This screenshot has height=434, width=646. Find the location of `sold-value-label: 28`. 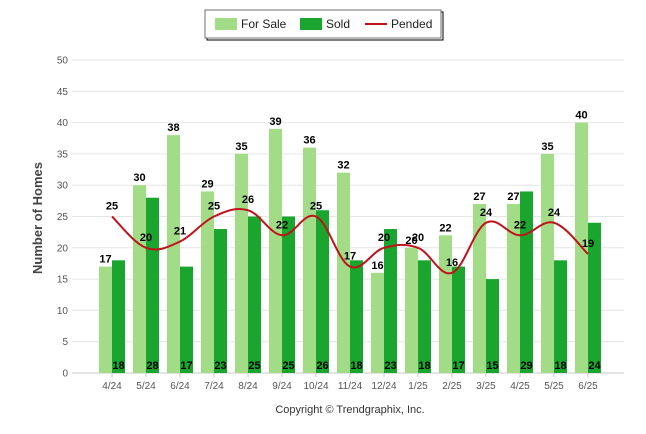

sold-value-label: 28 is located at coordinates (152, 366).